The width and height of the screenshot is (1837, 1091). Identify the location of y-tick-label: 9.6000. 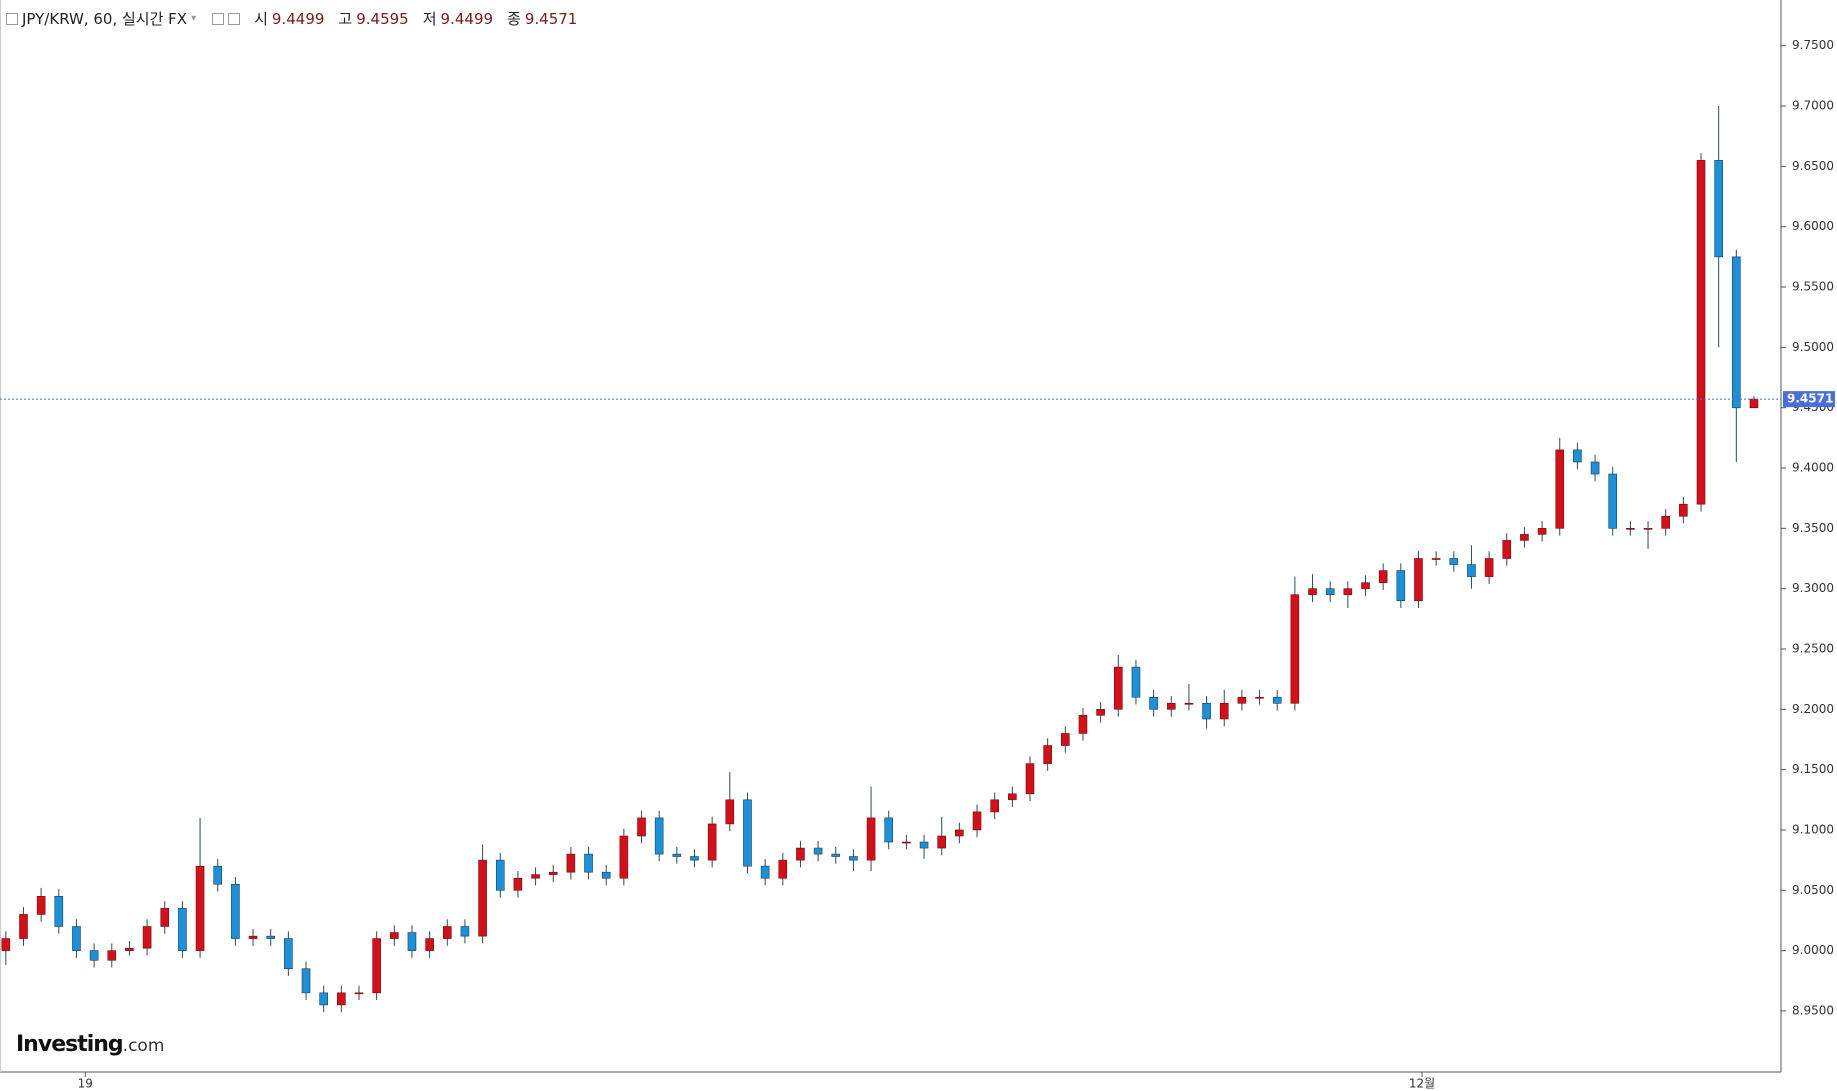
(1813, 226).